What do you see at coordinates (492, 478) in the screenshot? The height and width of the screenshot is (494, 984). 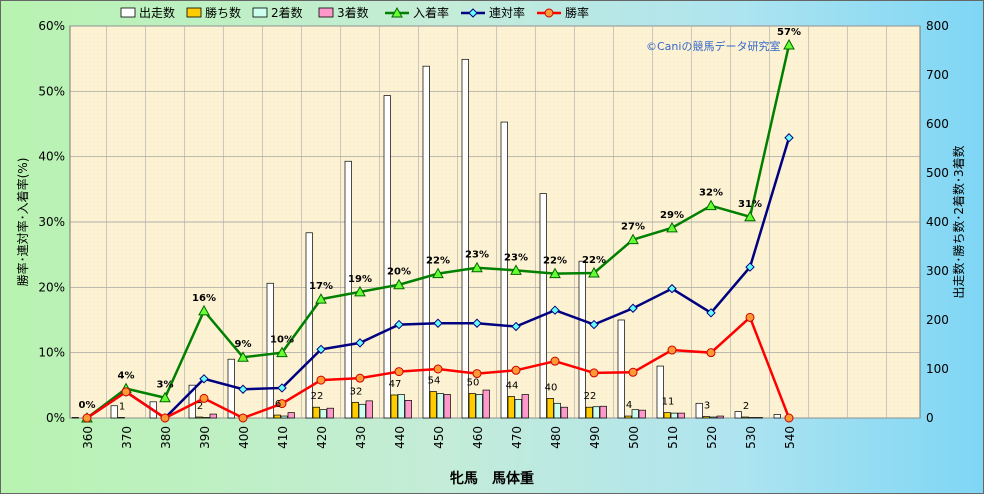 I see `x-axis-title: 牝馬 馬体重` at bounding box center [492, 478].